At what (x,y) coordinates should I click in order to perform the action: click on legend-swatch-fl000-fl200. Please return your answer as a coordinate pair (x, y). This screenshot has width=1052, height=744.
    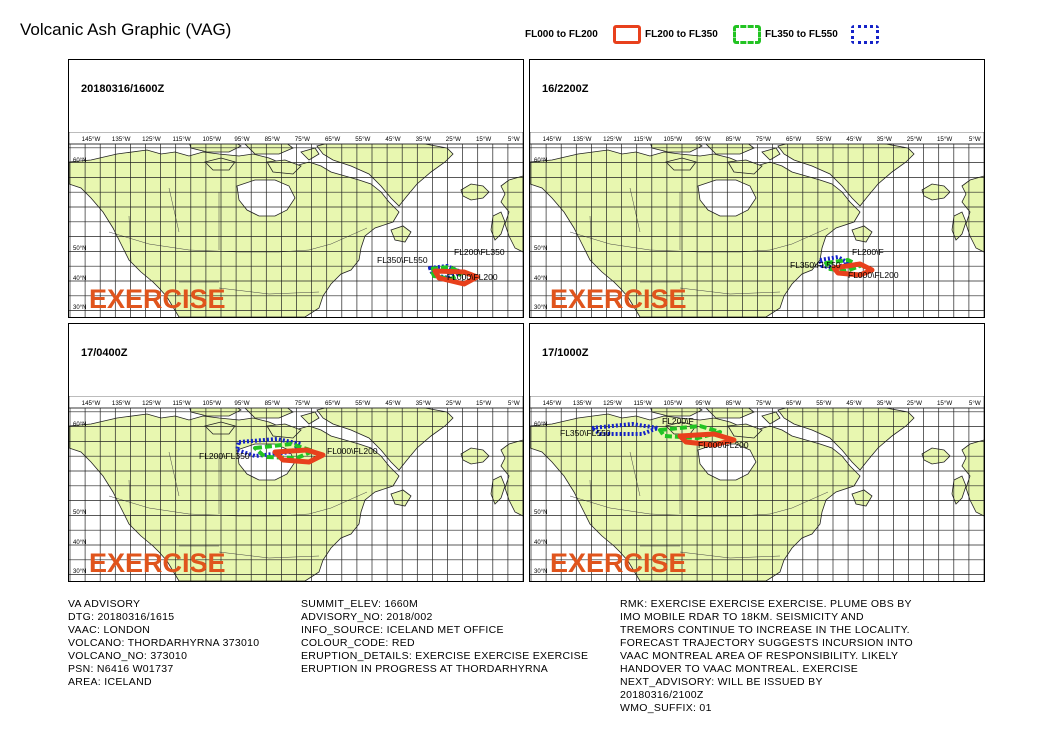
    Looking at the image, I should click on (627, 34).